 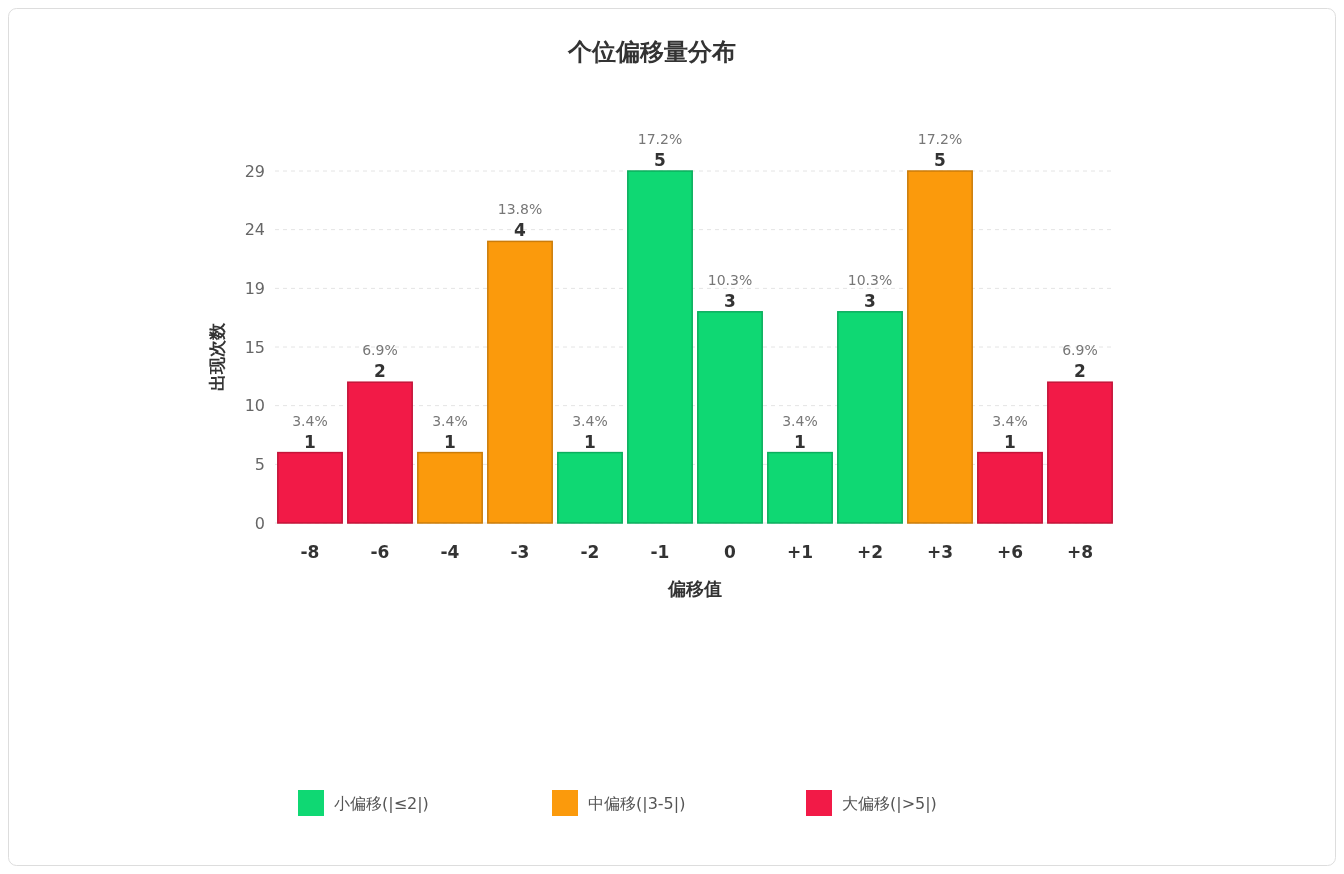 I want to click on chart-title: 个位偏移量分布, so click(x=651, y=52).